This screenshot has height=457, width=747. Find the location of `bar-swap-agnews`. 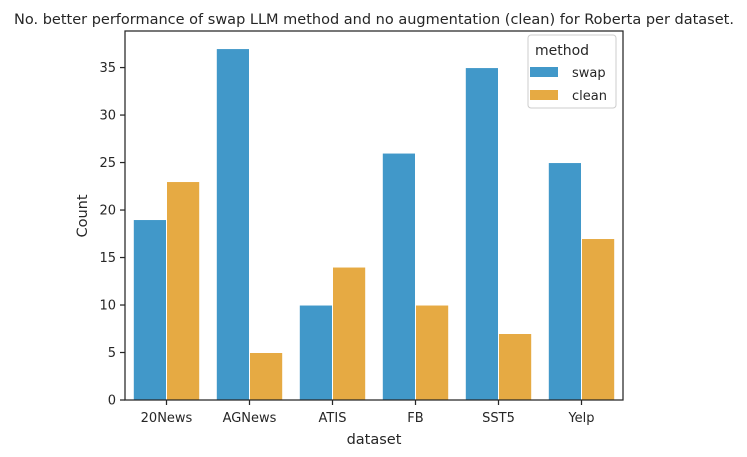

bar-swap-agnews is located at coordinates (233, 224).